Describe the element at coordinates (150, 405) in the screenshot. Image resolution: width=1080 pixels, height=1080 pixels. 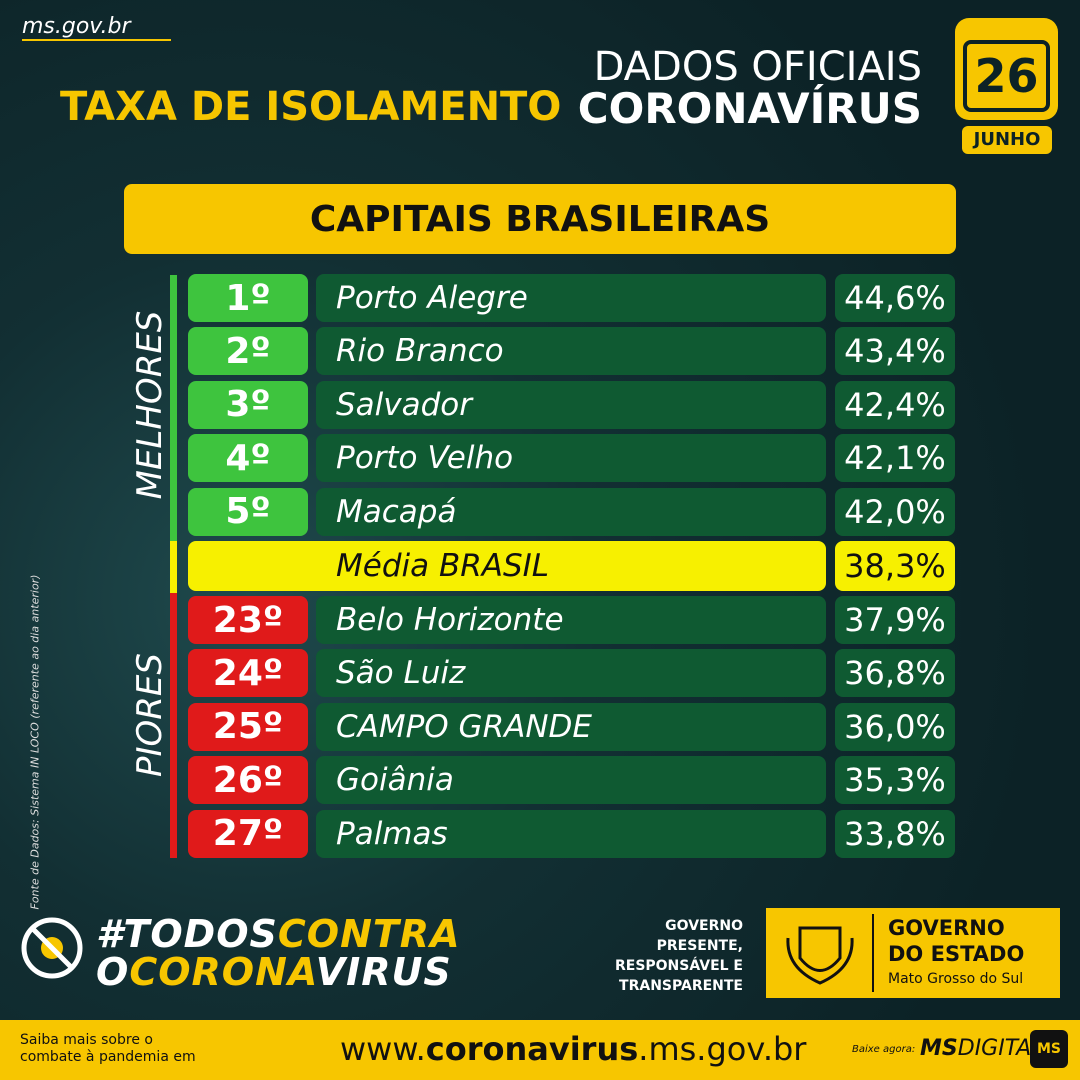
I see `best-label: MELHORES` at that location.